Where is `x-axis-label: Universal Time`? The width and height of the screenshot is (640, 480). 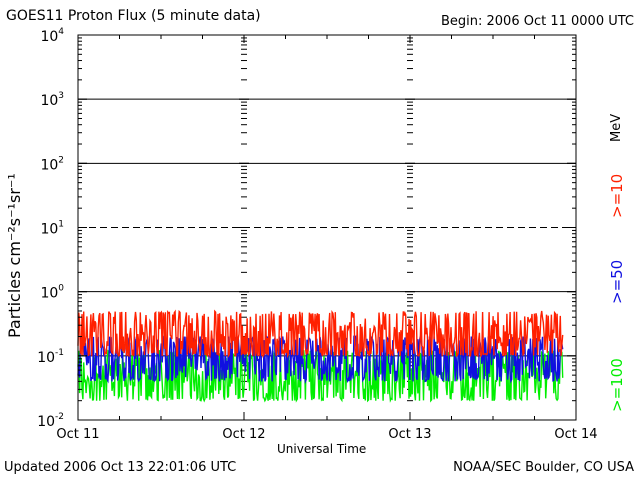
x-axis-label: Universal Time is located at coordinates (322, 449).